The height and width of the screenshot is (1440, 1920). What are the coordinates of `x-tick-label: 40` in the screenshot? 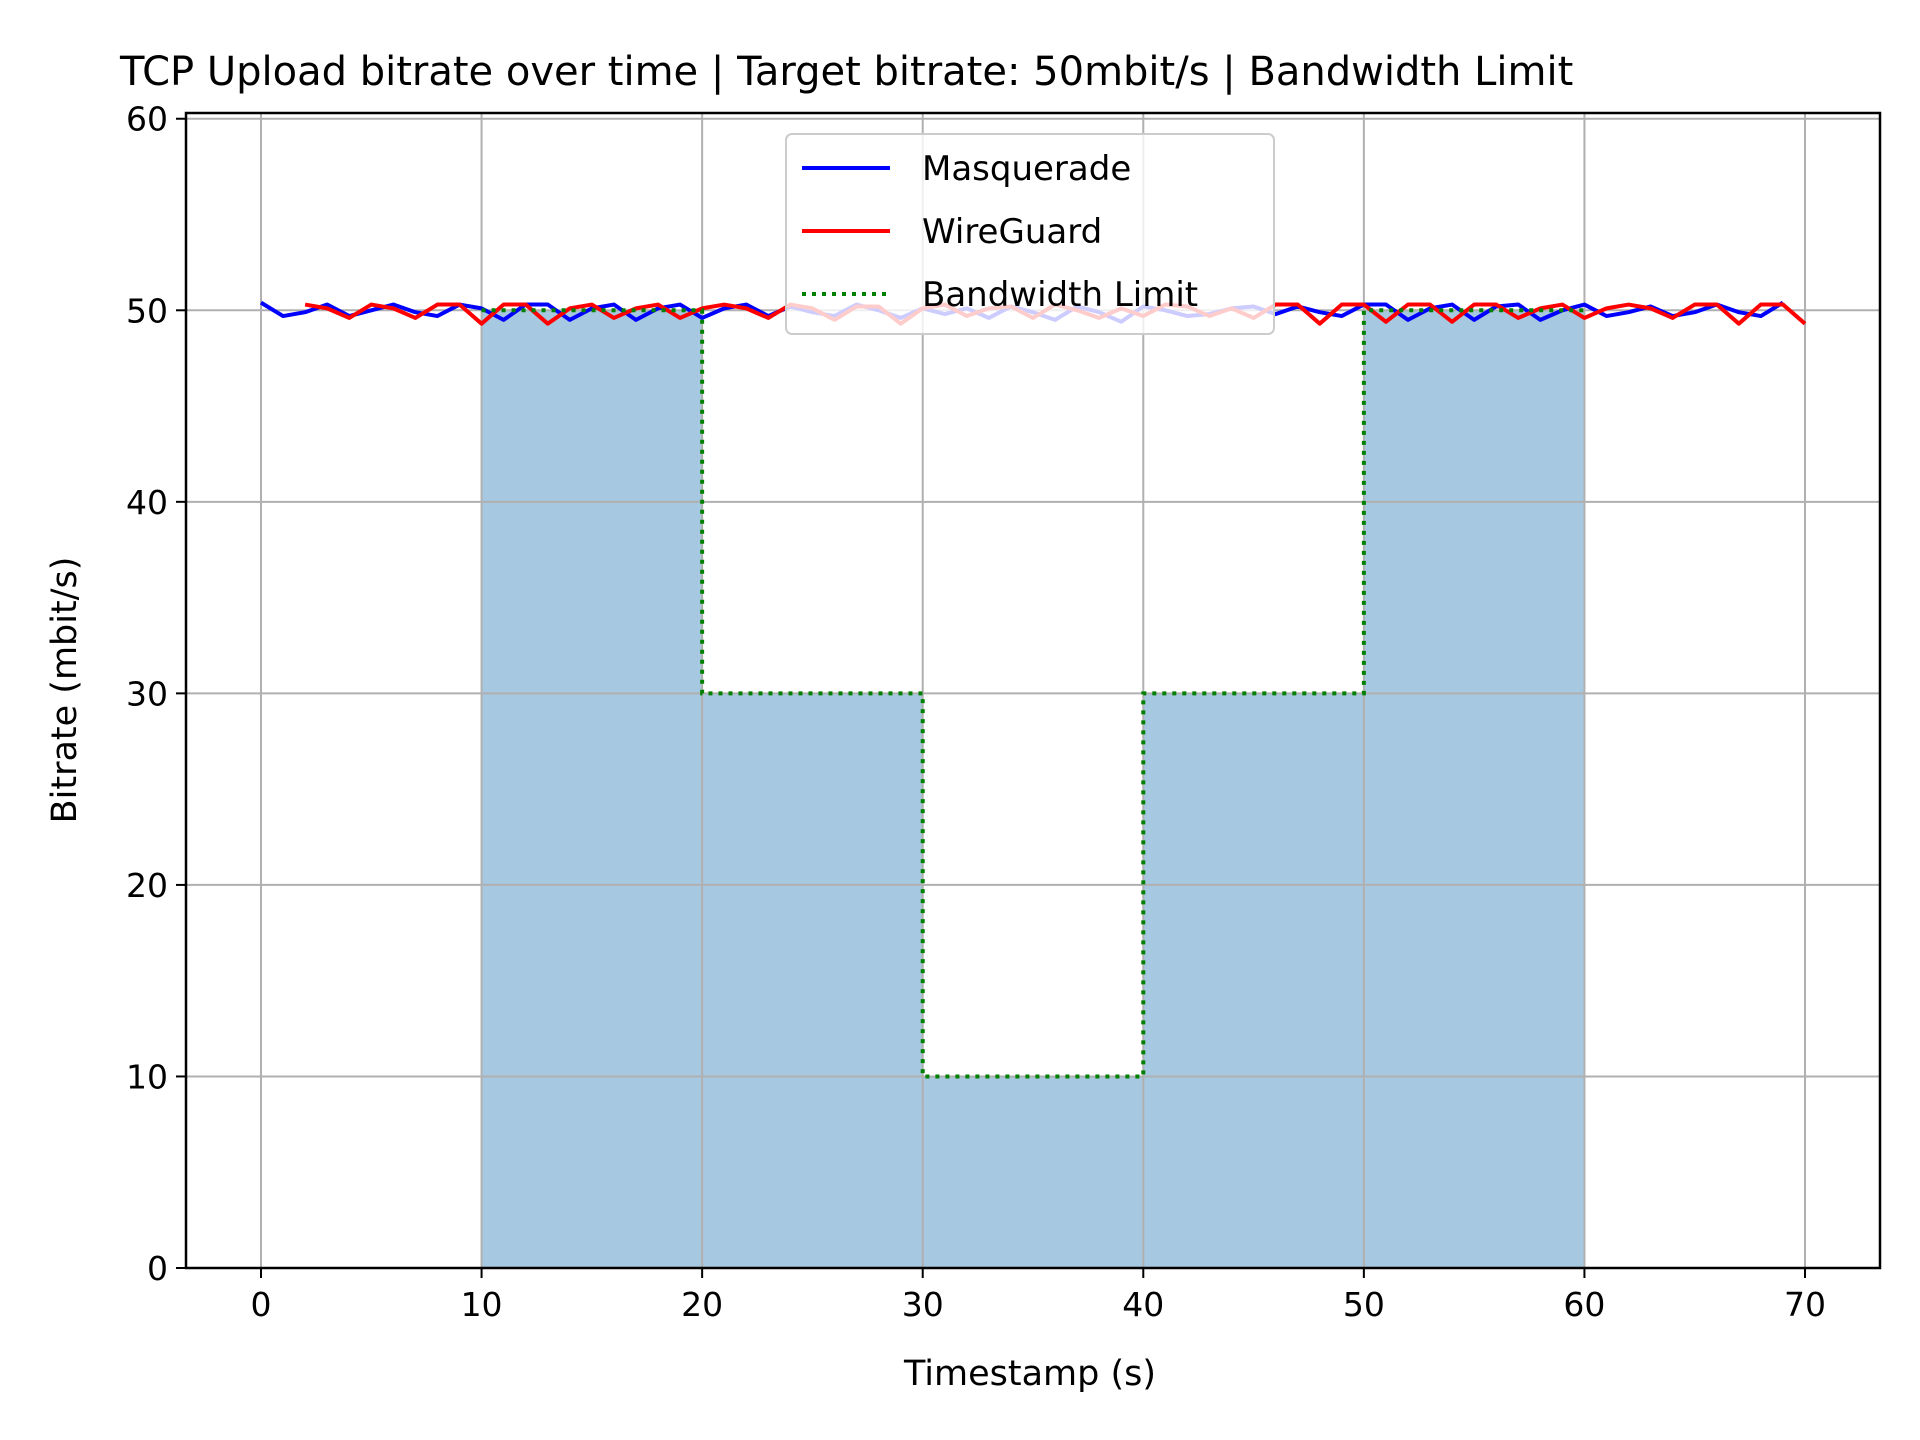 It's located at (1143, 1304).